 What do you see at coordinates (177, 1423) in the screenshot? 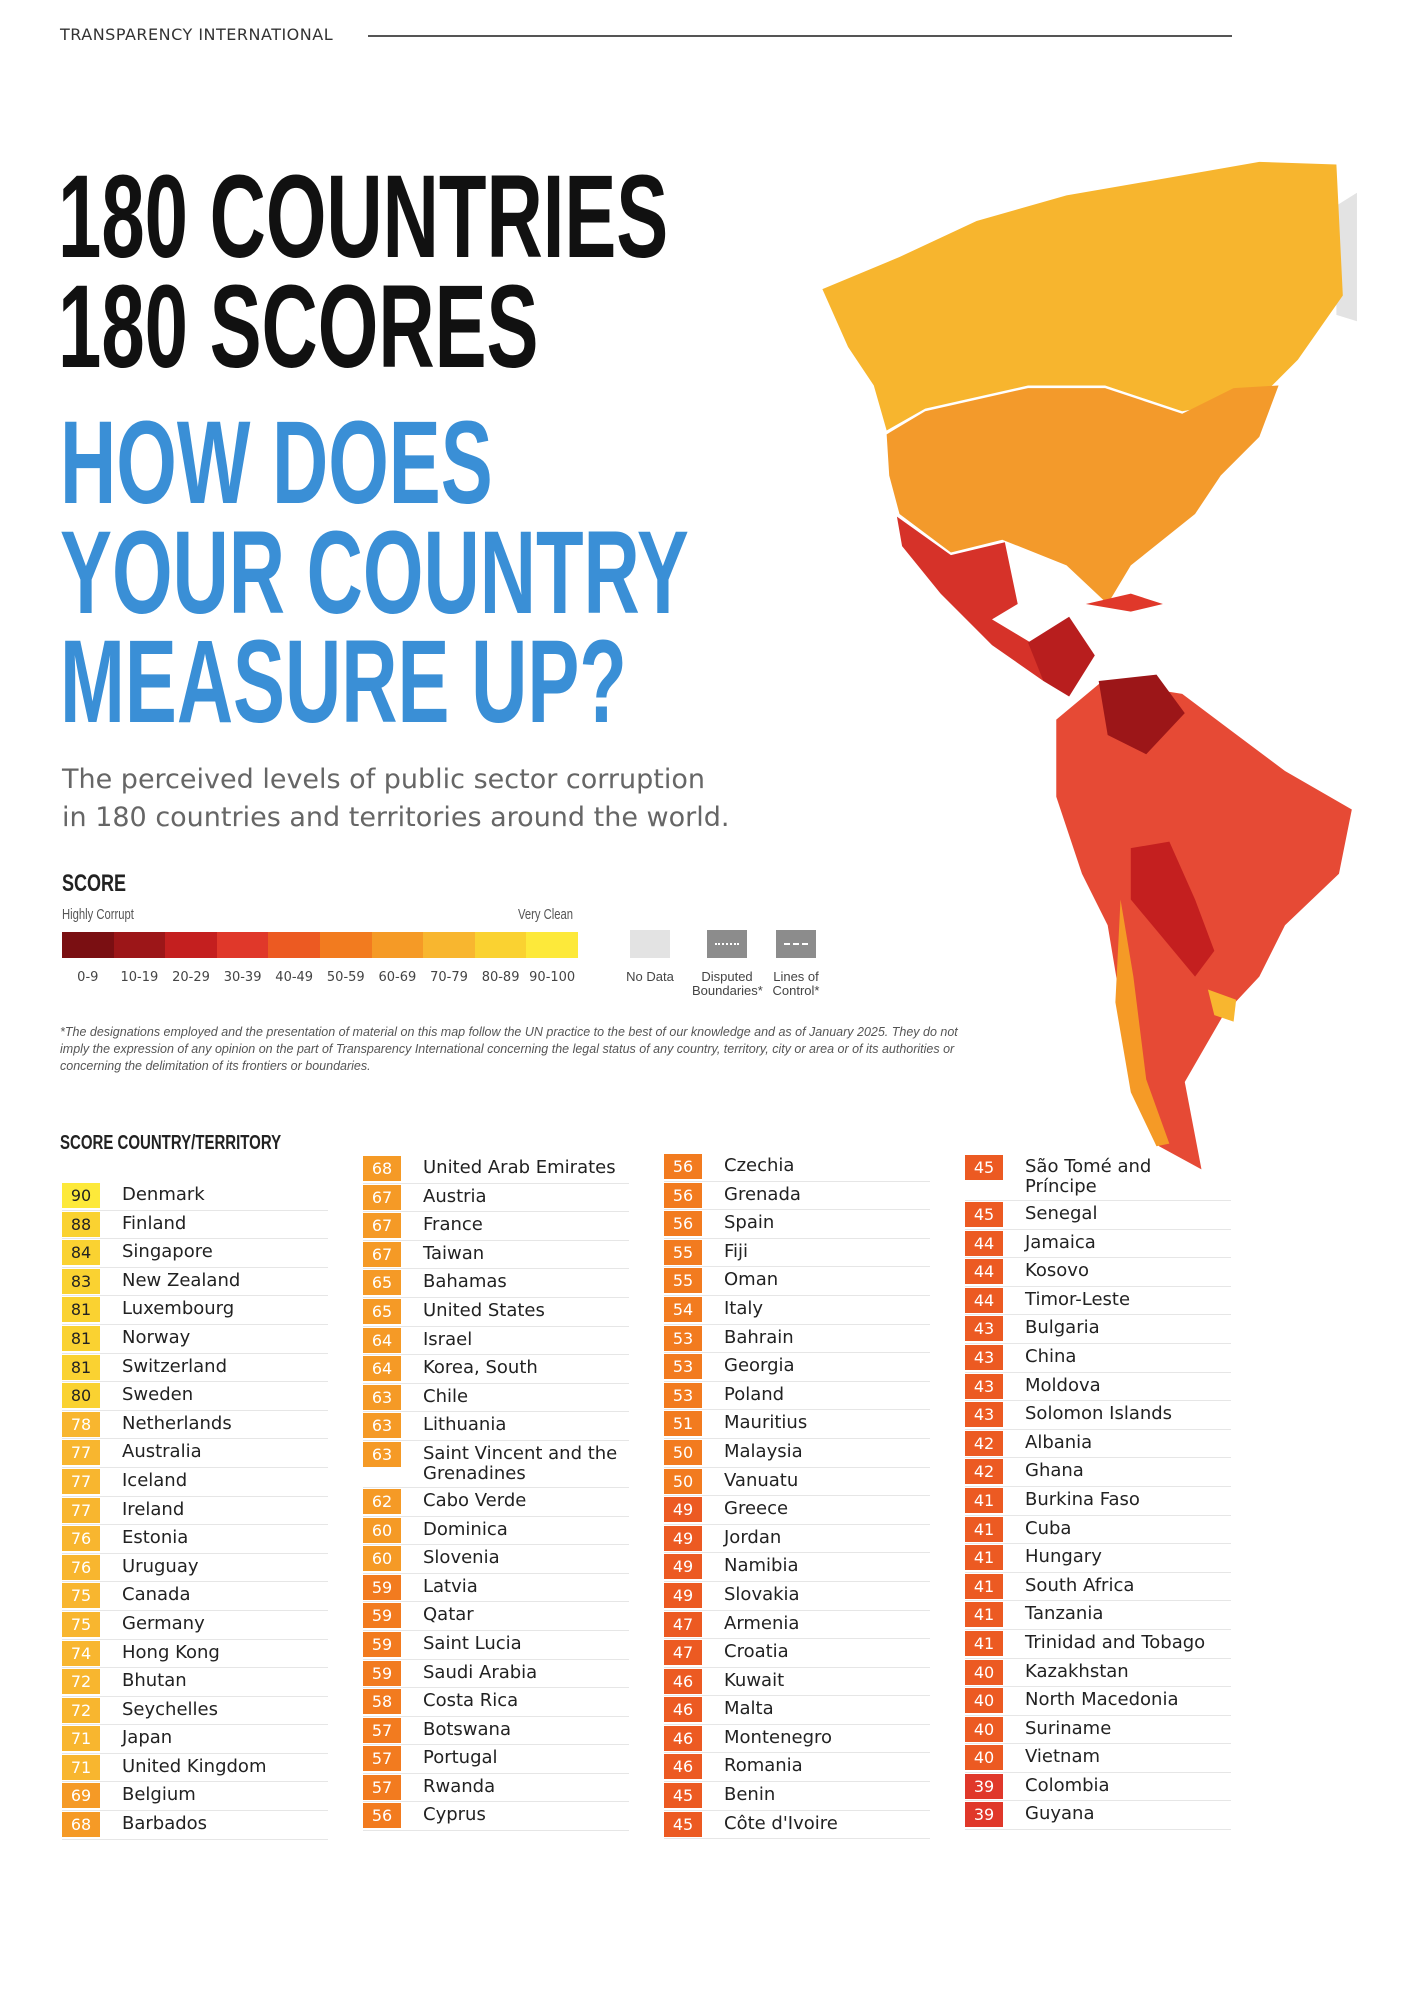
I see `country: Netherlands` at bounding box center [177, 1423].